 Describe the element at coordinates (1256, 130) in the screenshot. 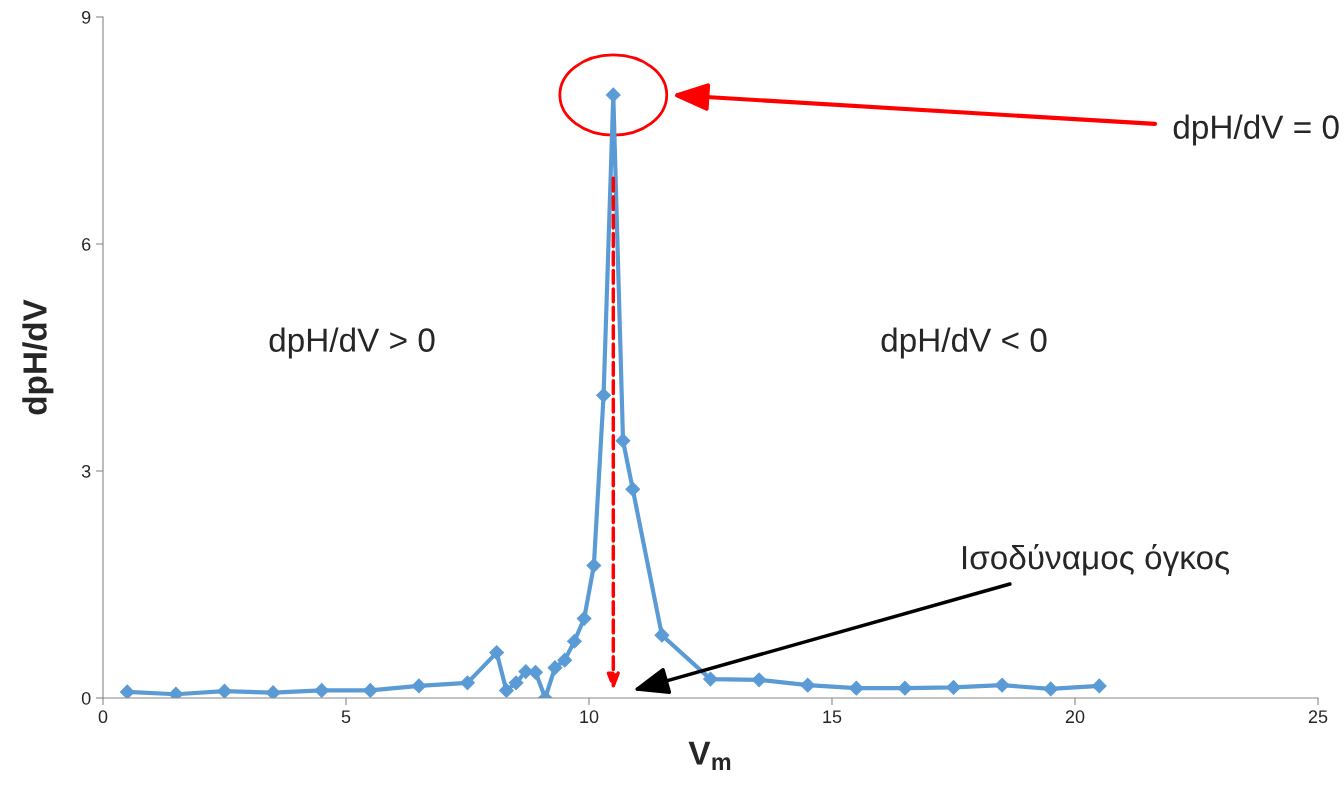

I see `annotation: dpH/dV = 0` at that location.